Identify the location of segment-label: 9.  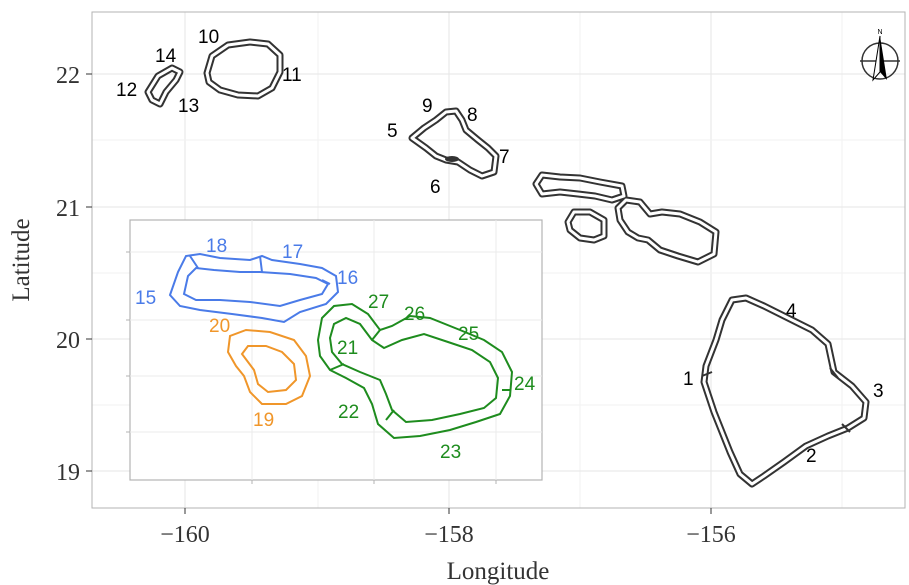
(427, 106).